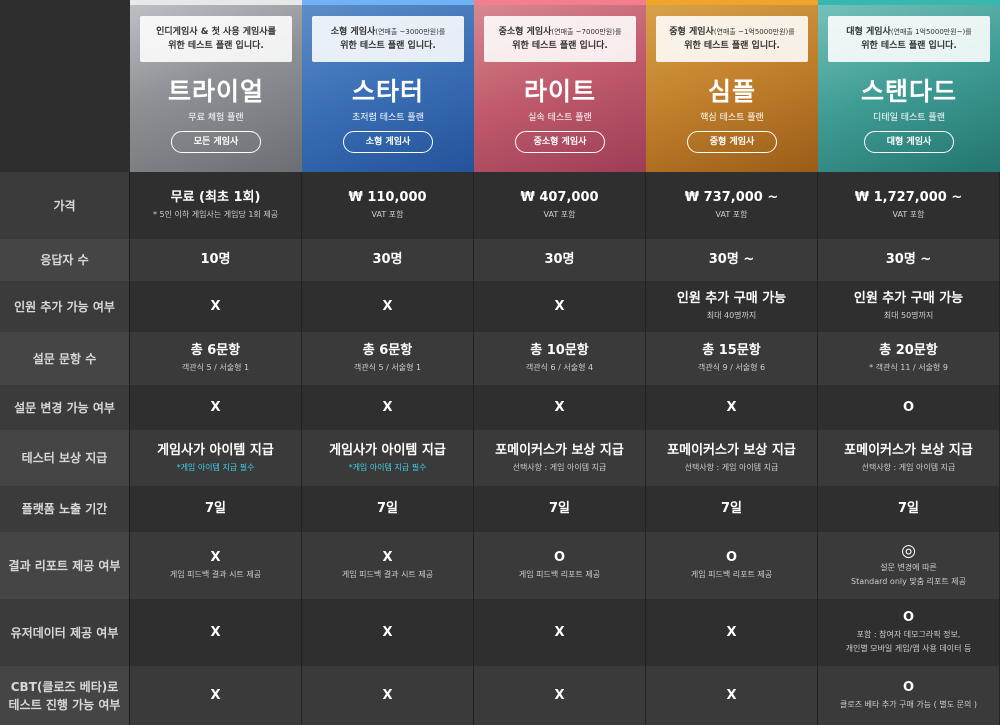  I want to click on cell-value: O, so click(559, 557).